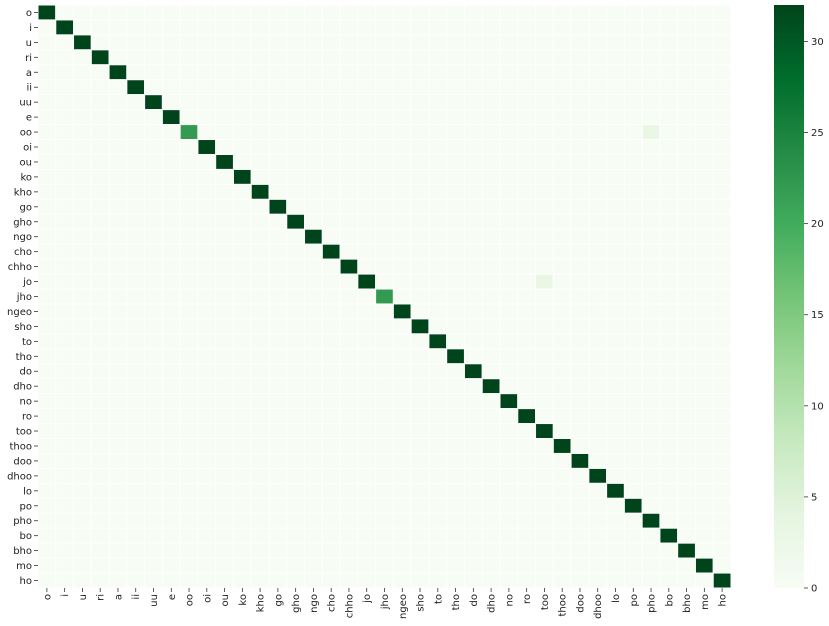 The height and width of the screenshot is (626, 829). What do you see at coordinates (19, 476) in the screenshot?
I see `y-tick-label: dhoo` at bounding box center [19, 476].